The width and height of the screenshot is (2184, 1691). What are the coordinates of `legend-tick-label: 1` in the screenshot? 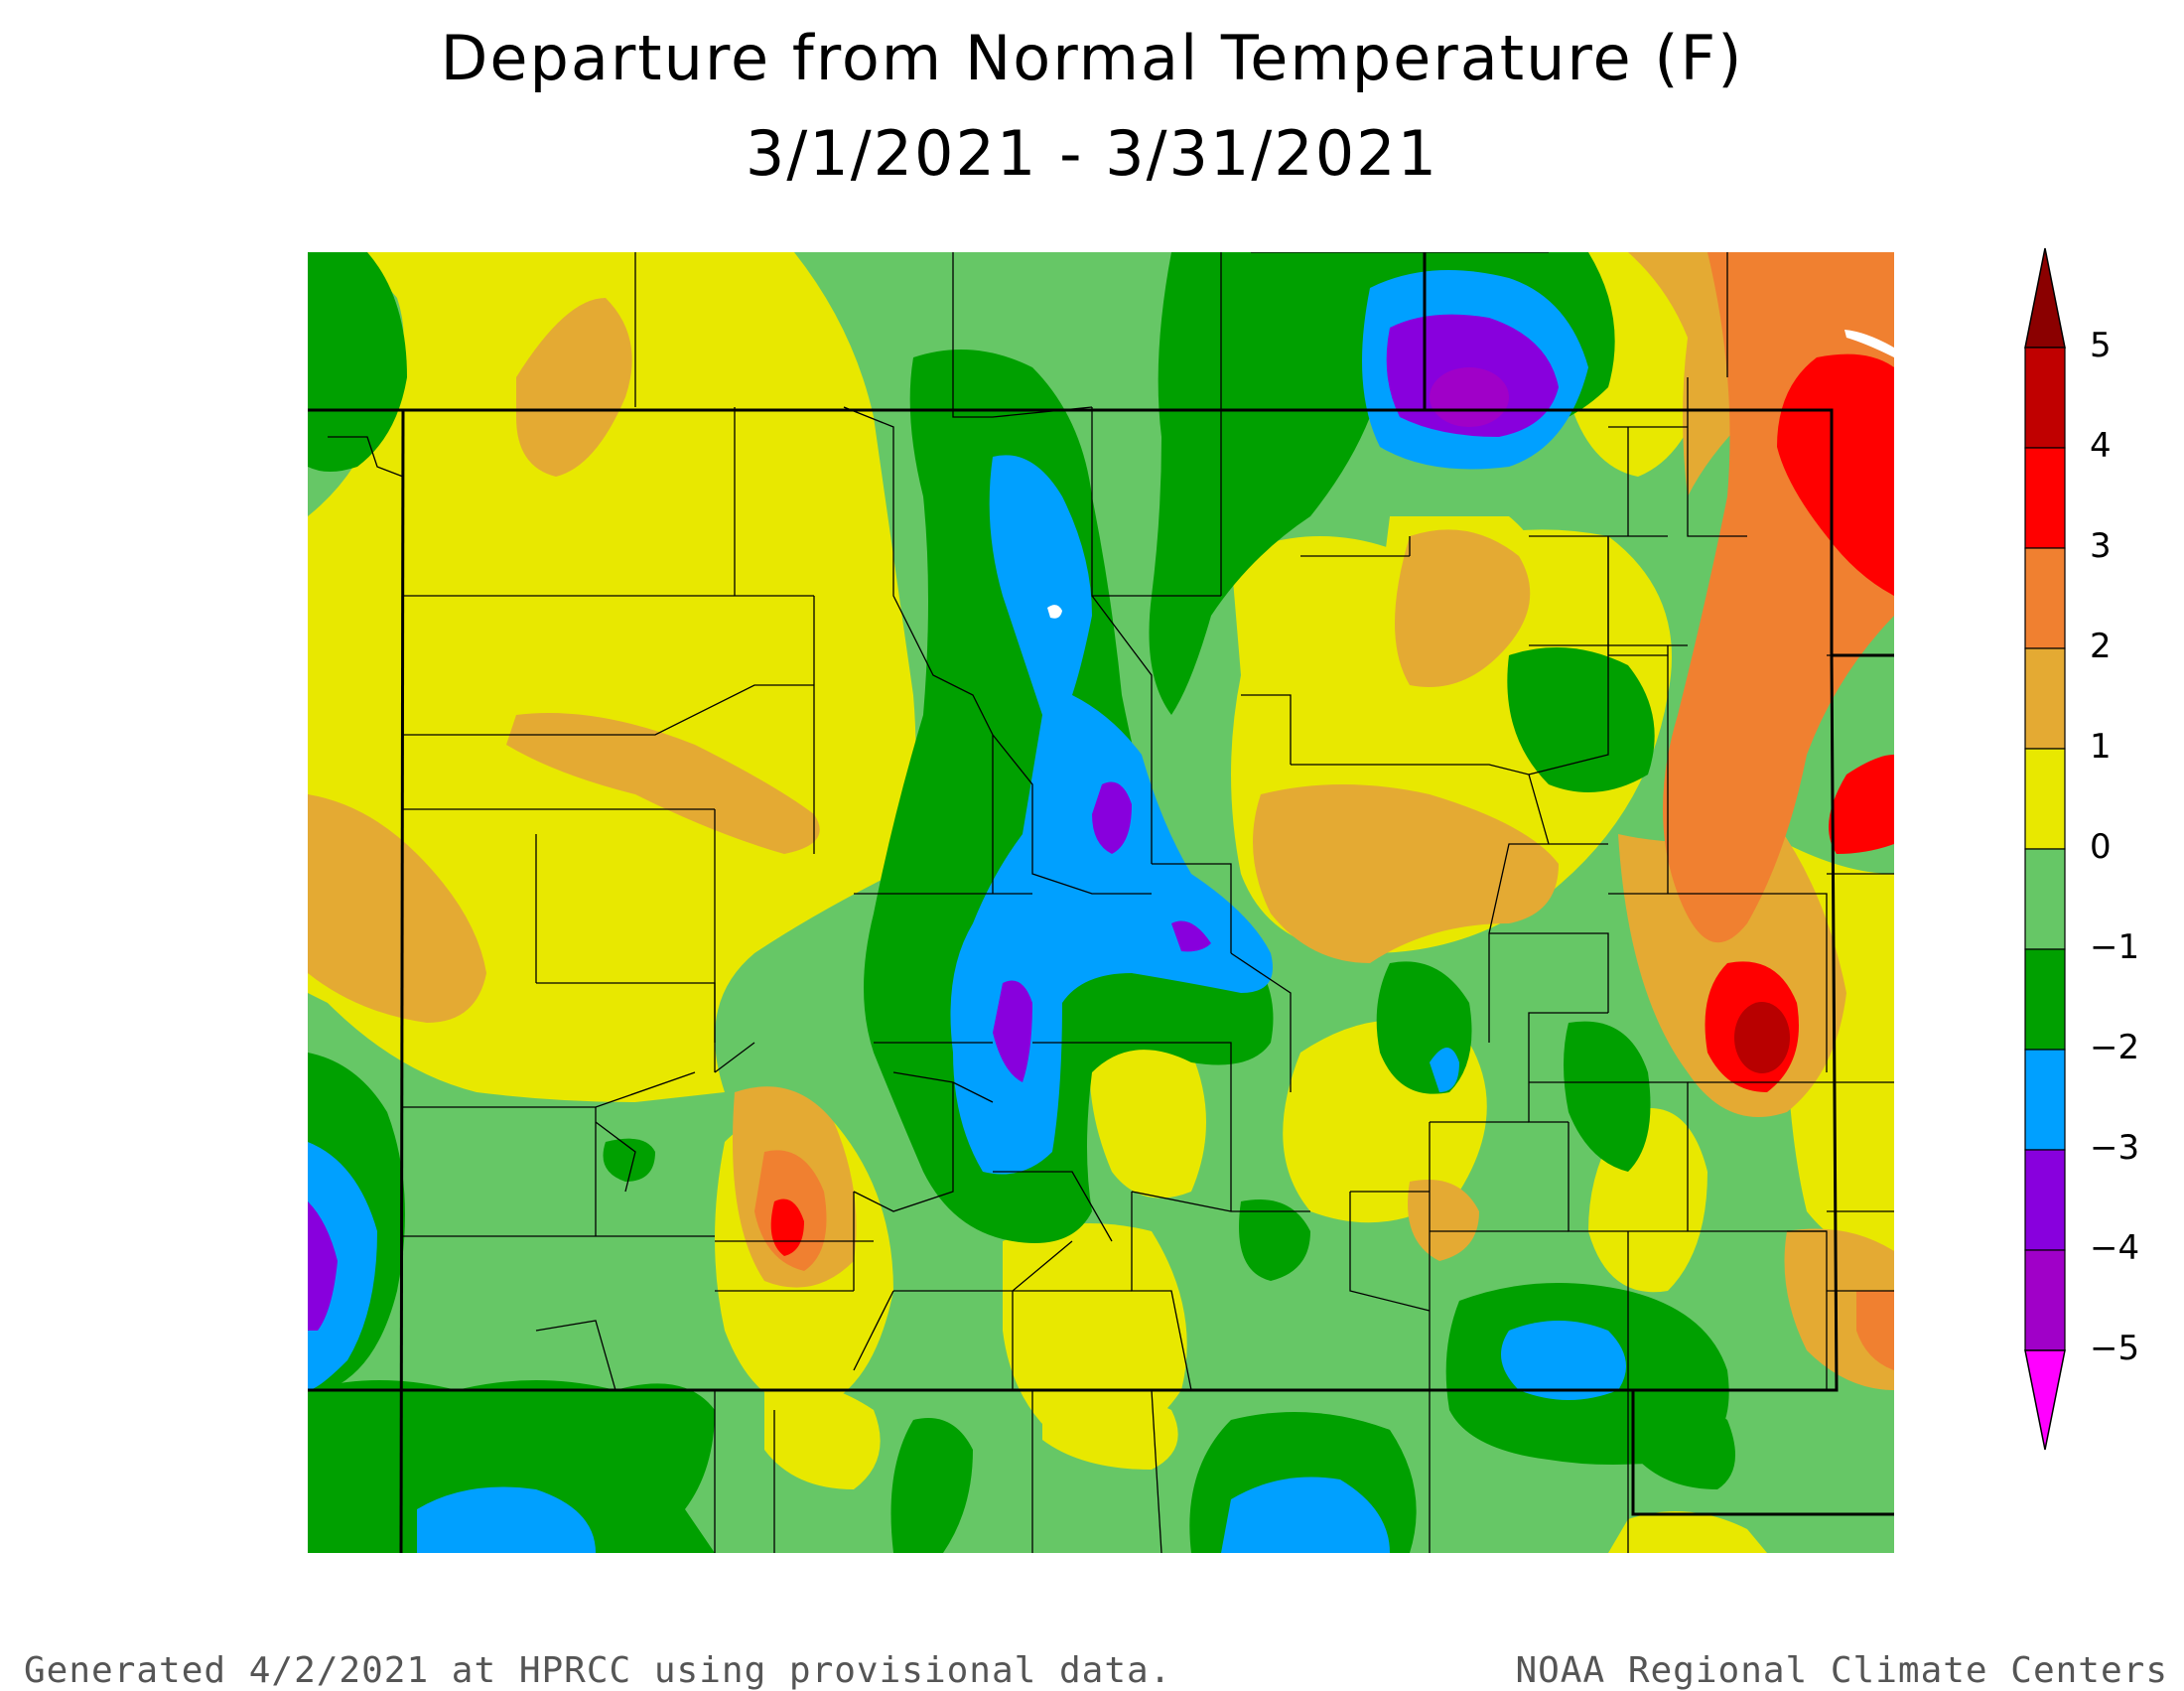 It's located at (2101, 747).